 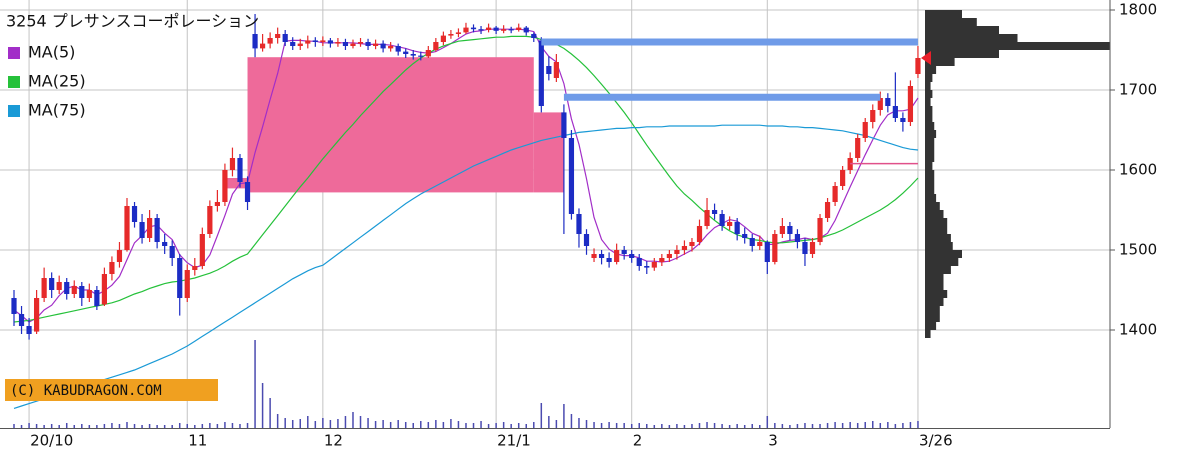 What do you see at coordinates (1138, 250) in the screenshot?
I see `y-tick-label: 1500` at bounding box center [1138, 250].